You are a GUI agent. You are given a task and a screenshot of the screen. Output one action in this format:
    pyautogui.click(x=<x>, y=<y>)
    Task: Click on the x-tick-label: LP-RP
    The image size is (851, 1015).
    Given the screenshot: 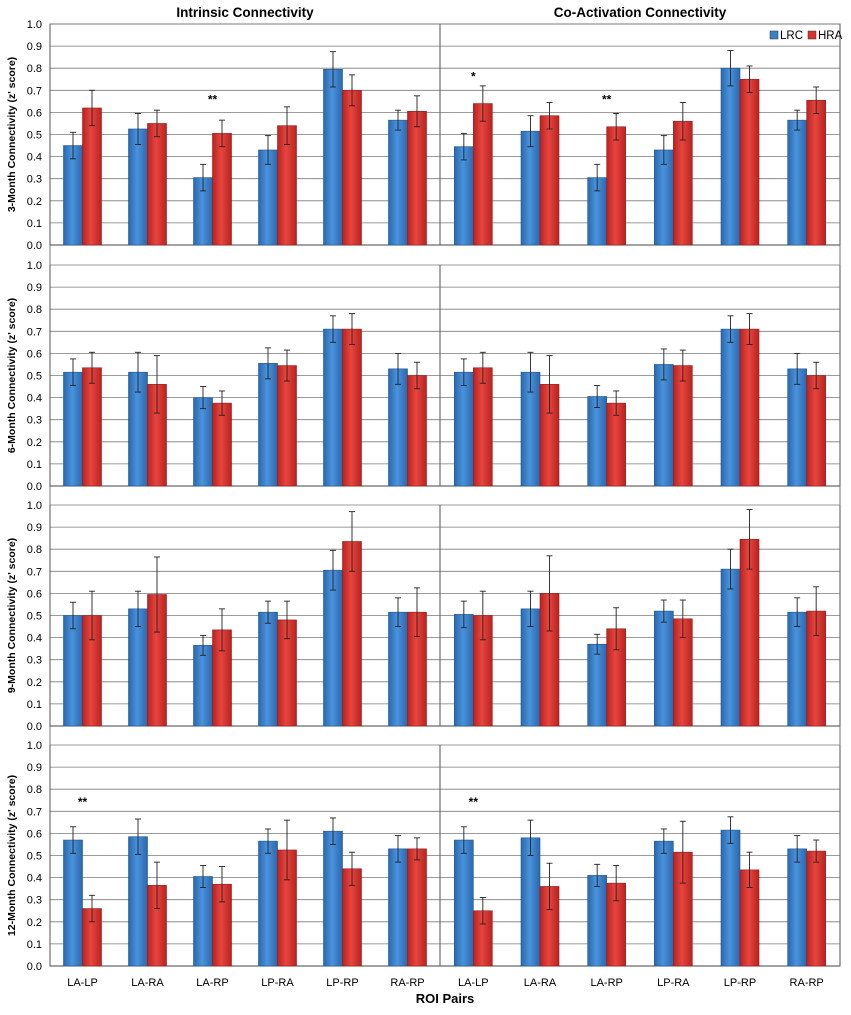 What is the action you would take?
    pyautogui.click(x=342, y=983)
    